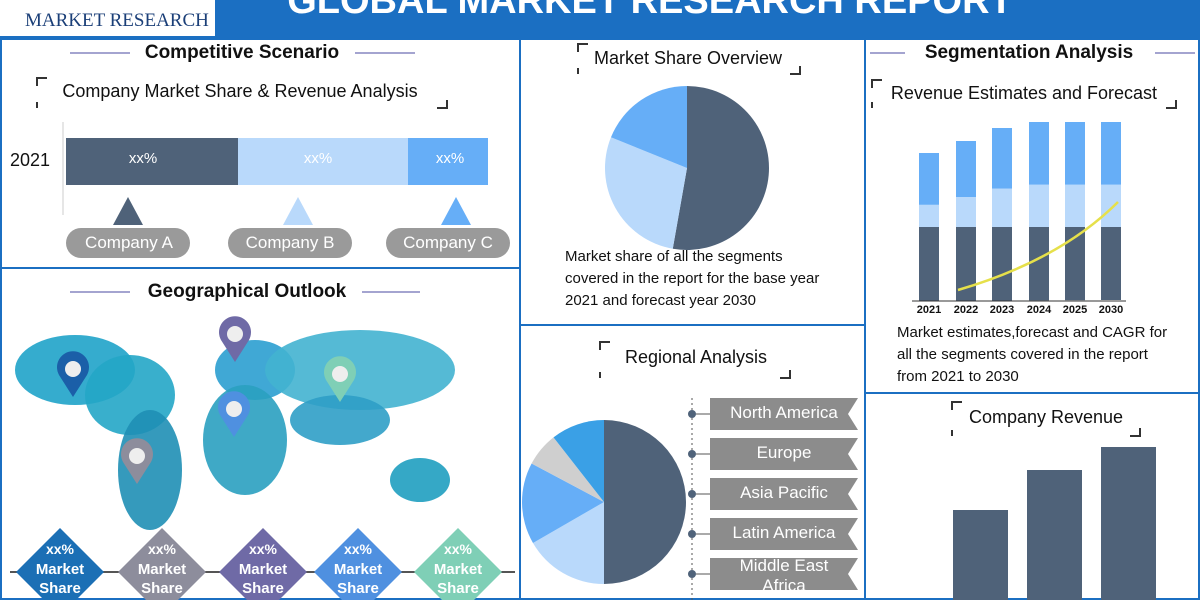 The image size is (1200, 600). I want to click on year-label: 2023, so click(1002, 310).